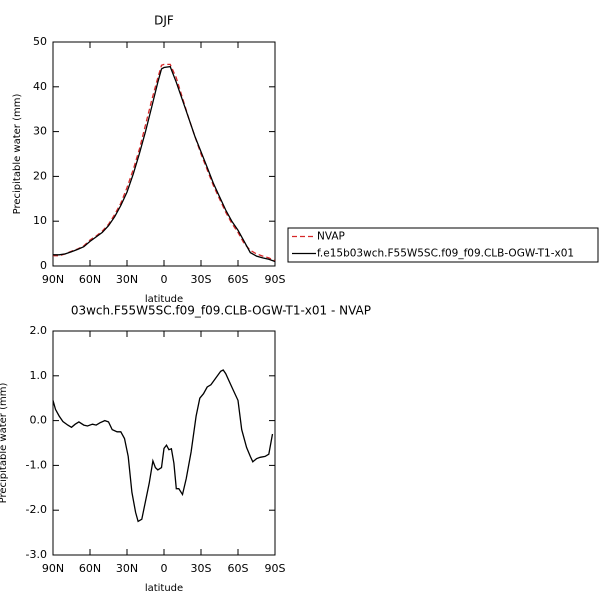  Describe the element at coordinates (331, 237) in the screenshot. I see `legend-label: NVAP` at that location.